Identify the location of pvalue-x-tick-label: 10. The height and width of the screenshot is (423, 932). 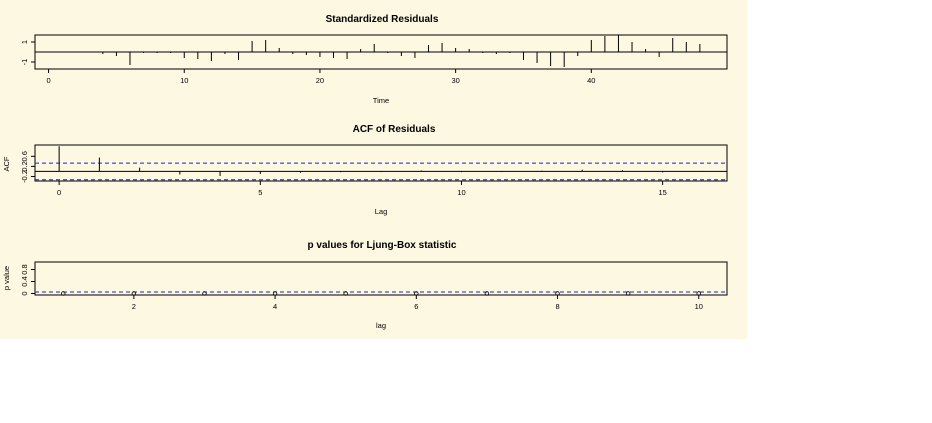
(699, 306).